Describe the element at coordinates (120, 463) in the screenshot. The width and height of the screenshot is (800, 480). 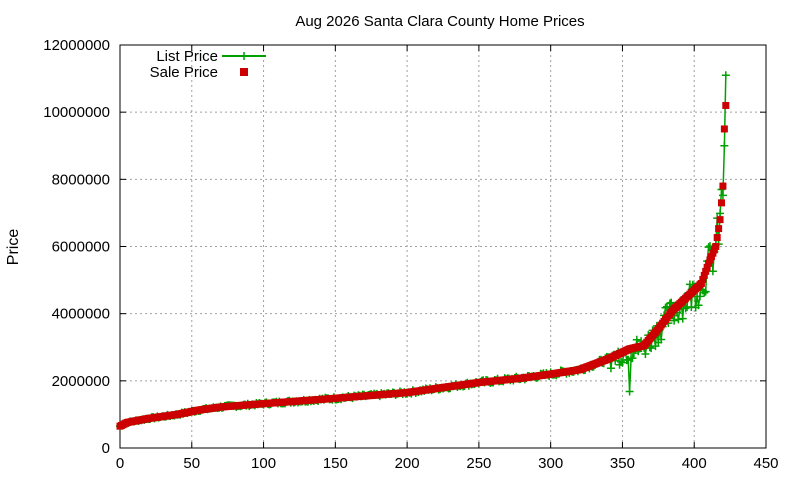
I see `x-tick-label-0: 0` at that location.